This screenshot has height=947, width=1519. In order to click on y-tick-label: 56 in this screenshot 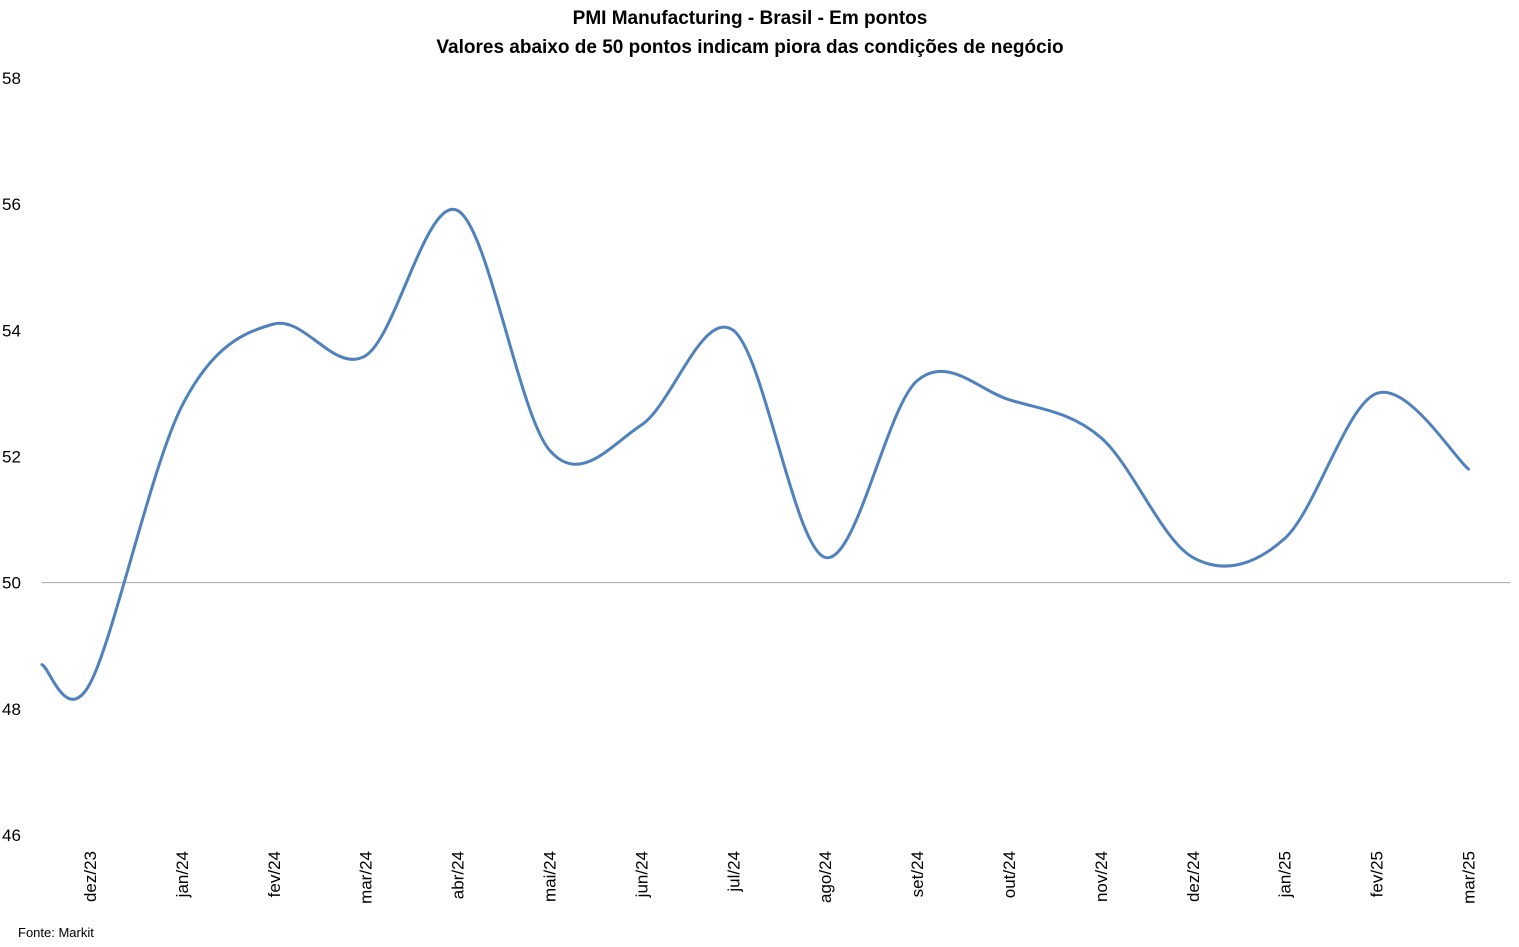, I will do `click(11, 204)`.